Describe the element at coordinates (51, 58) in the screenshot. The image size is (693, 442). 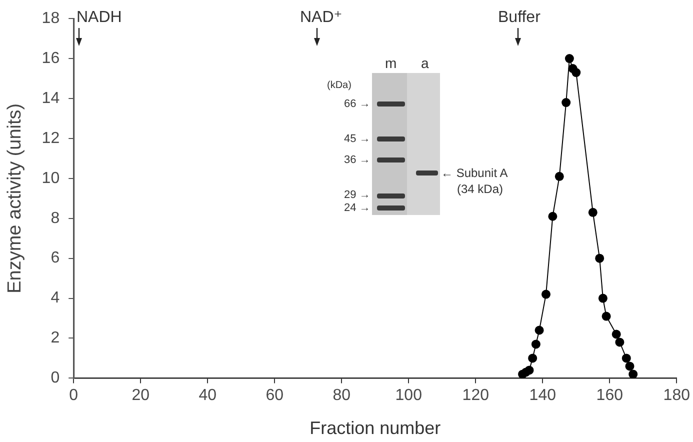
I see `y-tick-label: 16` at that location.